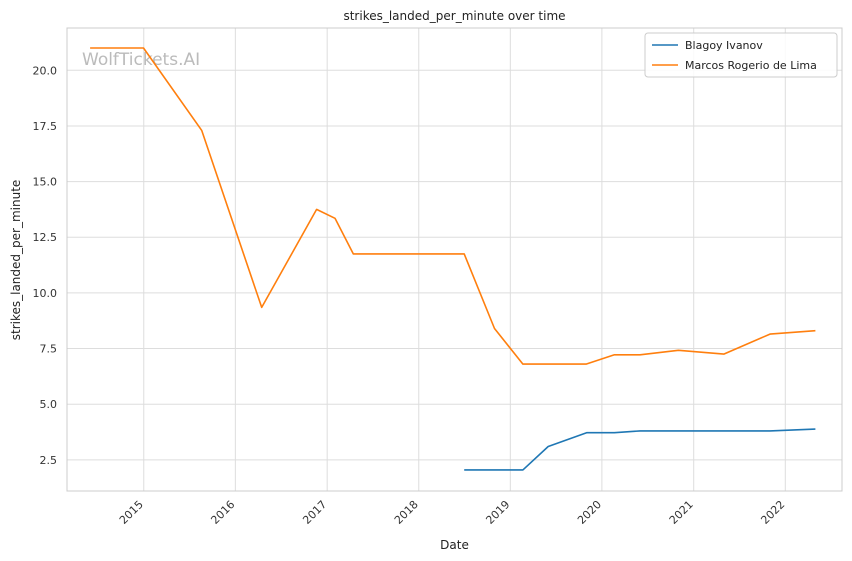 The image size is (852, 561). What do you see at coordinates (724, 45) in the screenshot?
I see `legend-label-blagoy-ivanov: Blagoy Ivanov` at bounding box center [724, 45].